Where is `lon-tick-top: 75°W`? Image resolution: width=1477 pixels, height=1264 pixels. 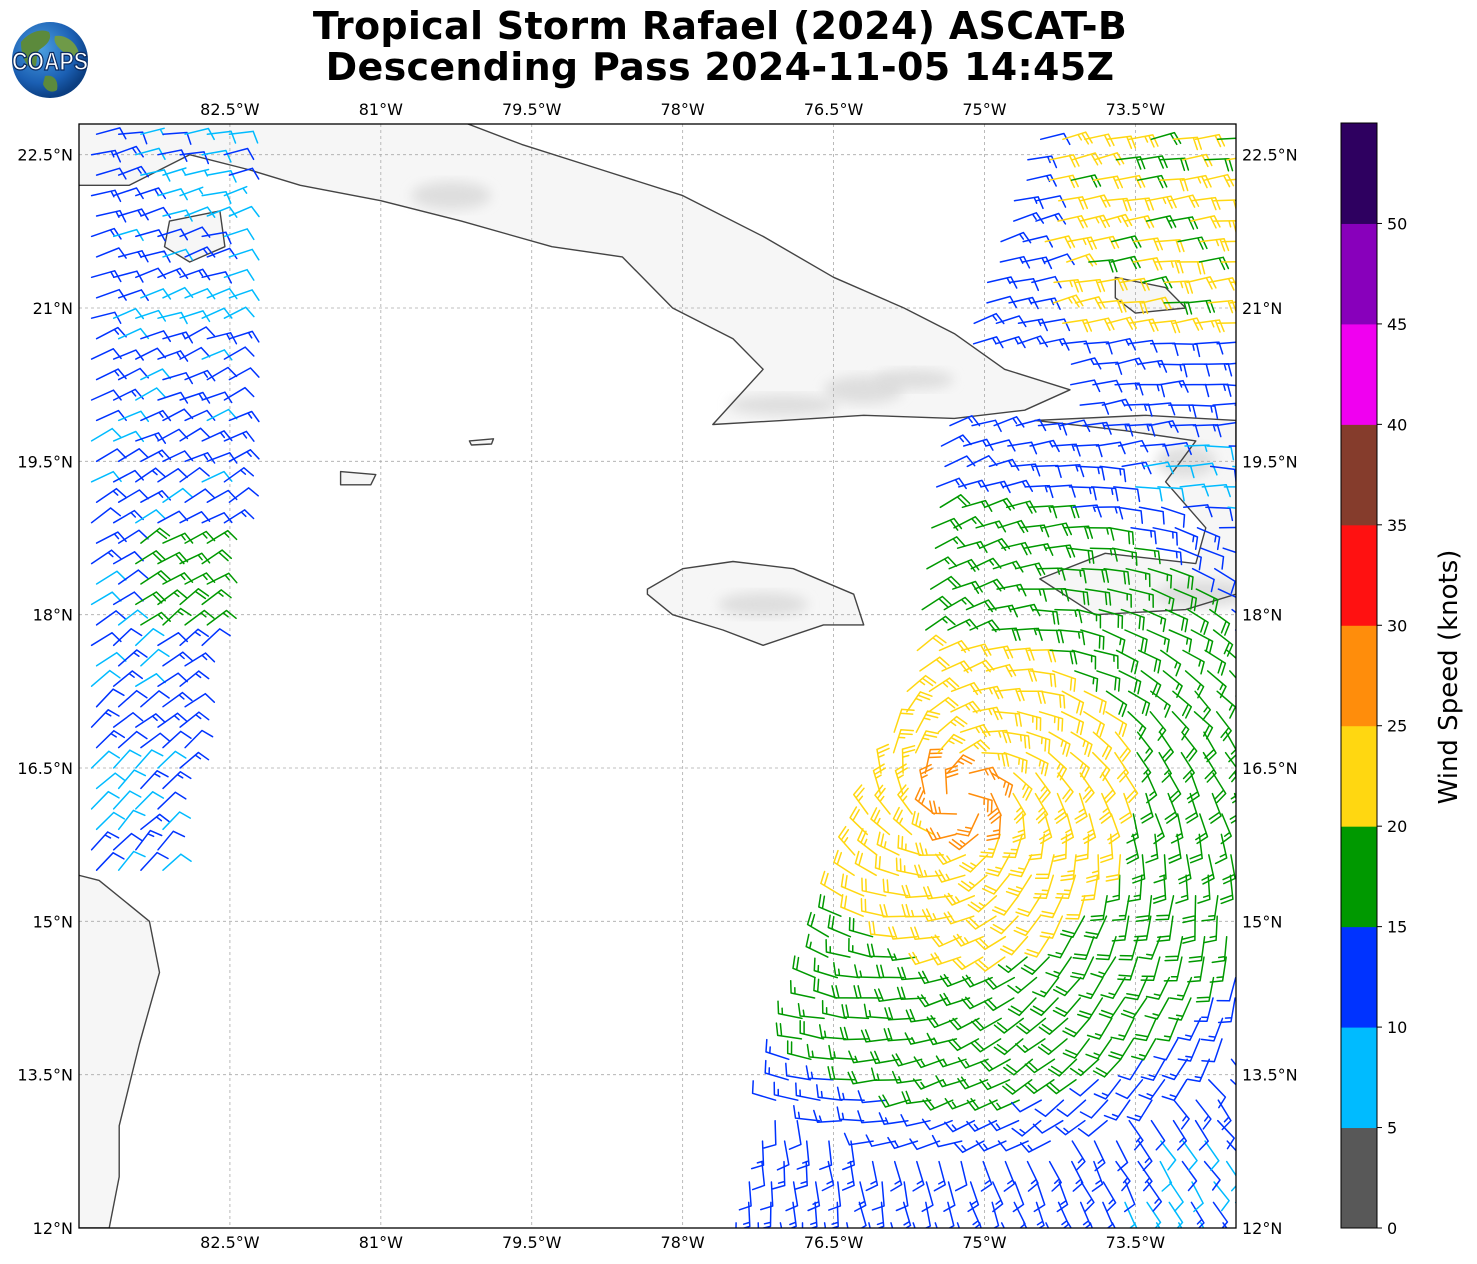
lon-tick-top: 75°W is located at coordinates (984, 109).